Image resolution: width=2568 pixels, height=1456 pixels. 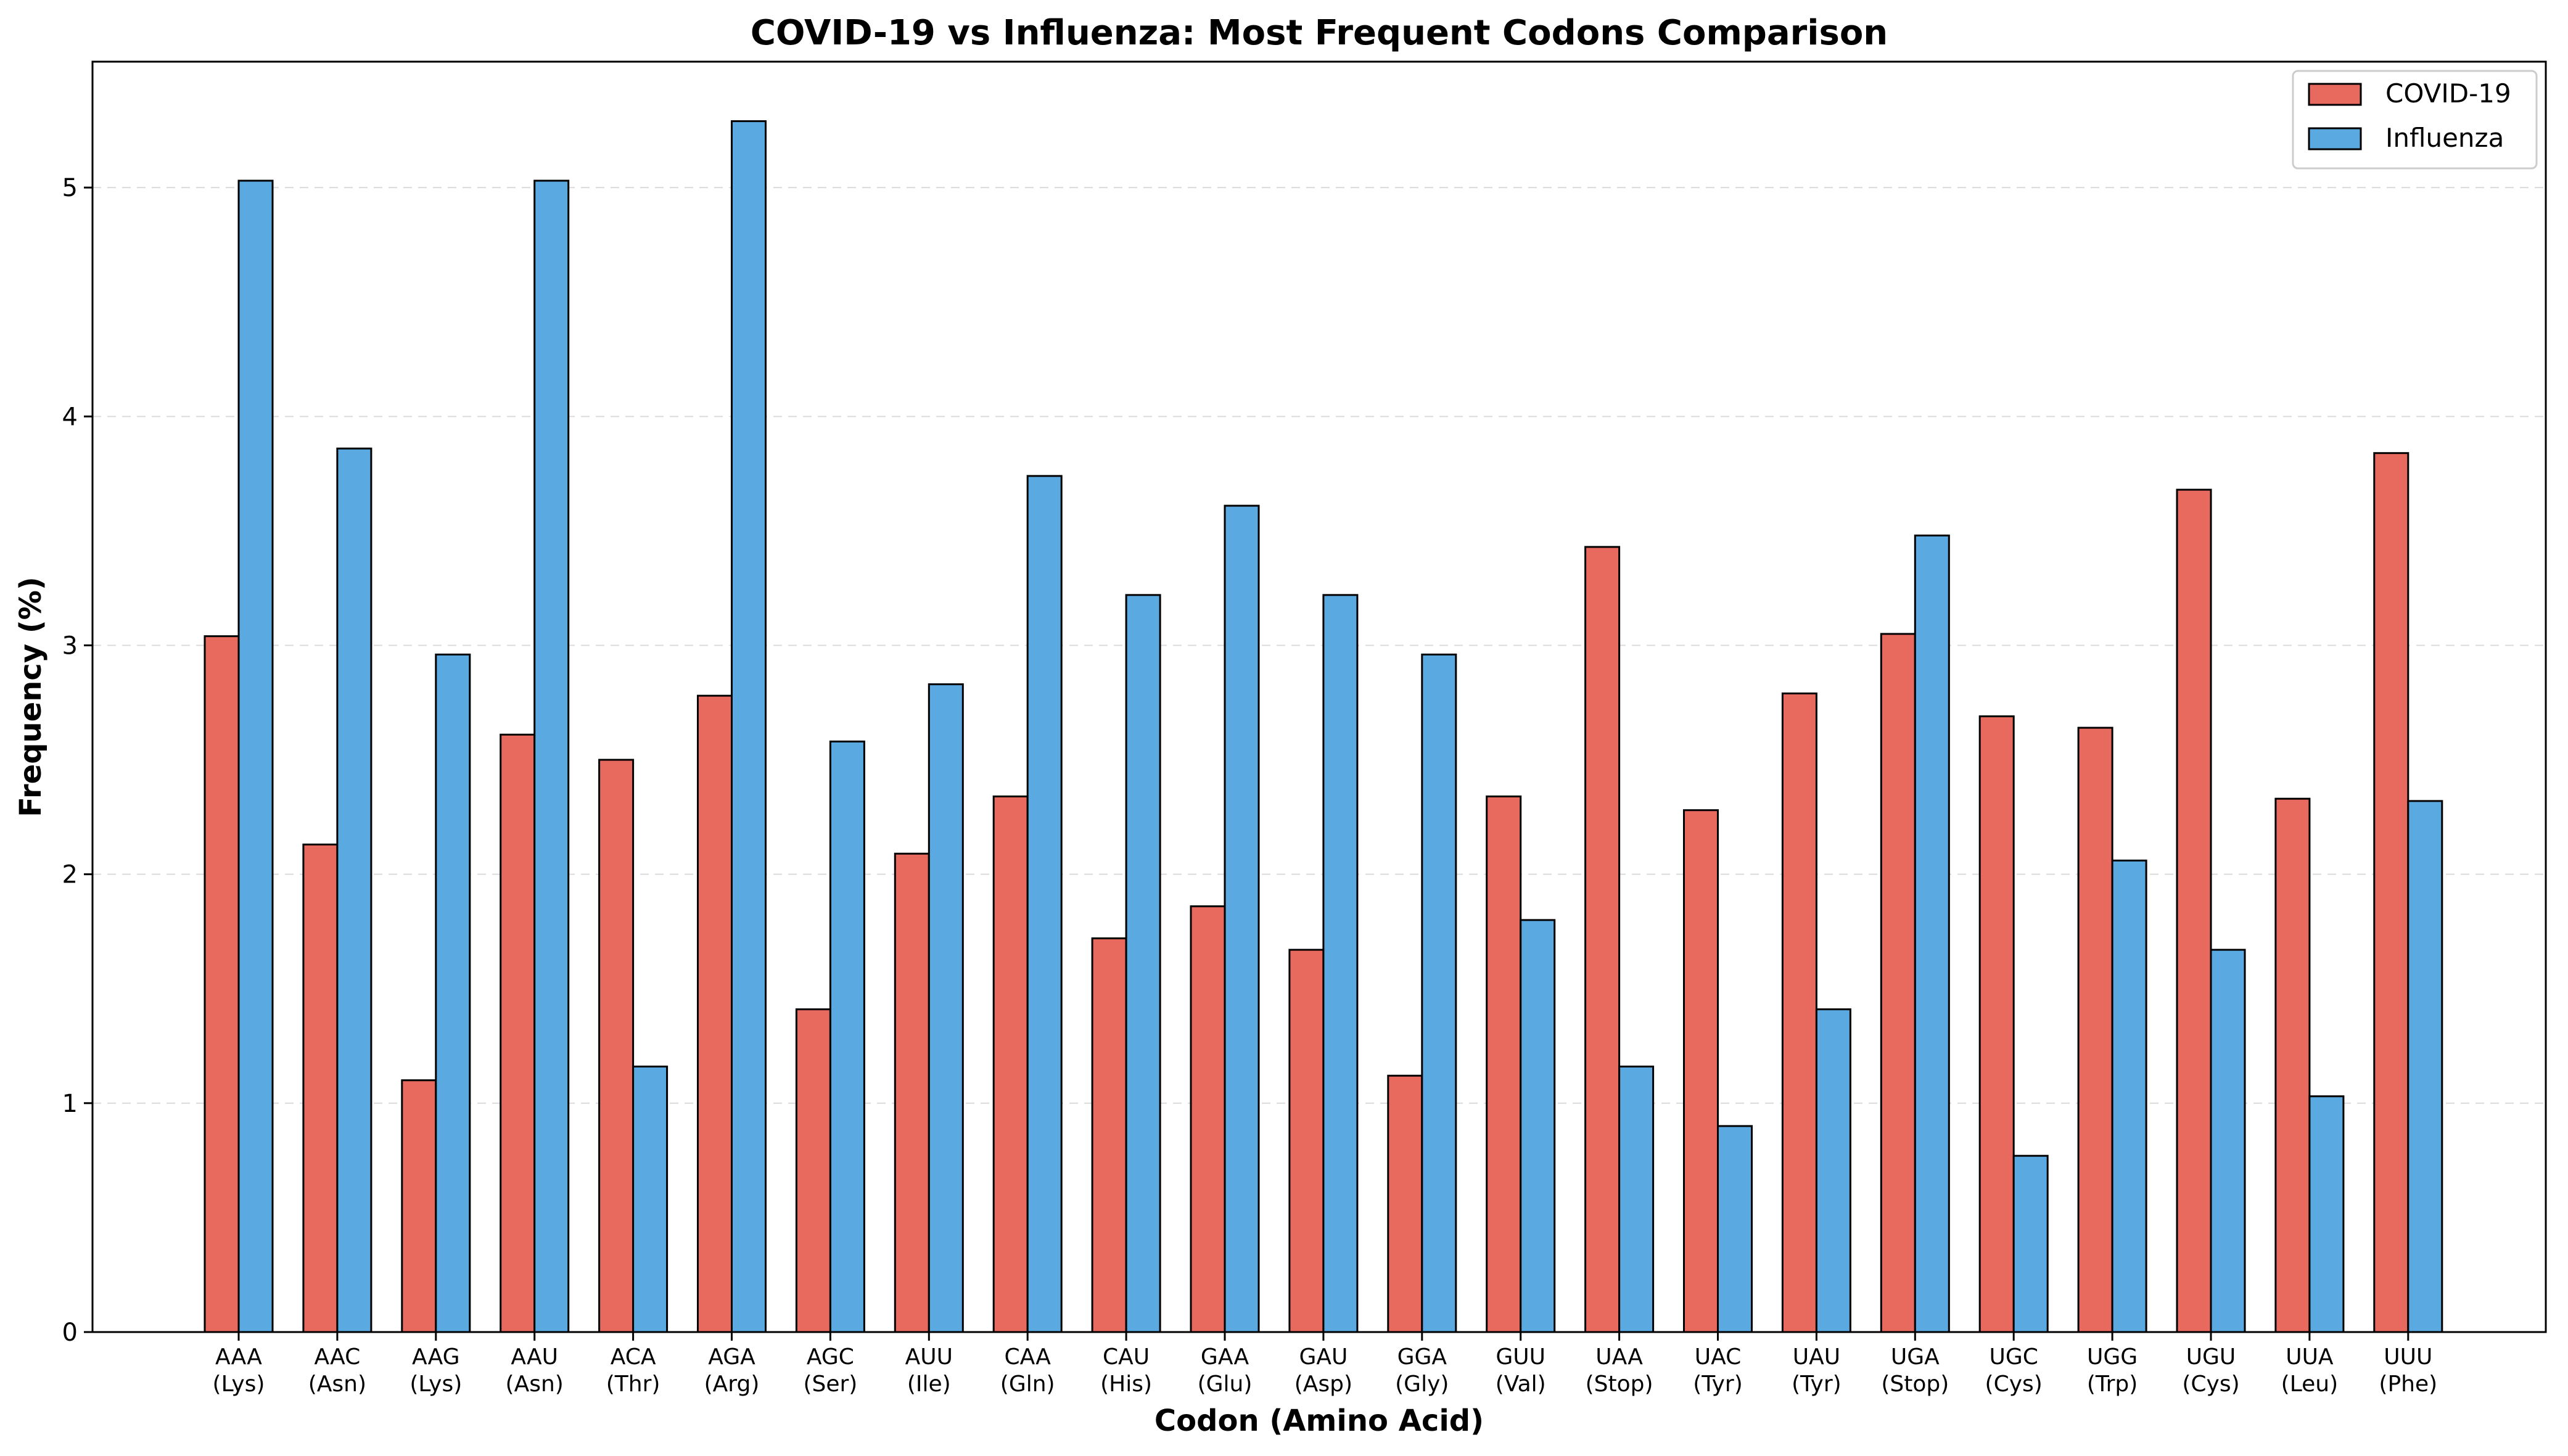 What do you see at coordinates (2112, 1384) in the screenshot?
I see `x-tick-label-amino: (Trp)` at bounding box center [2112, 1384].